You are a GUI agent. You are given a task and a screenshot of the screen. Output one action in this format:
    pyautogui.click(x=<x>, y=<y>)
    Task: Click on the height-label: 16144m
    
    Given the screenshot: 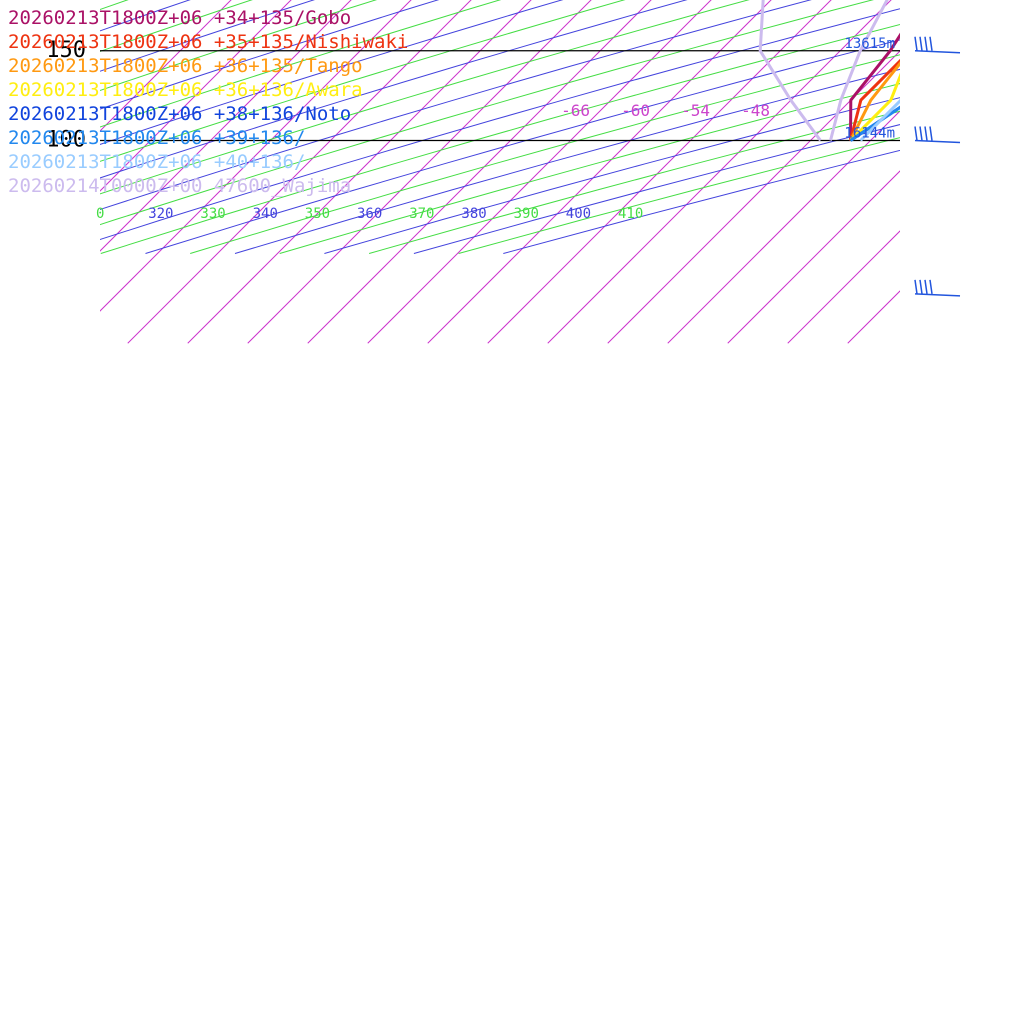 What is the action you would take?
    pyautogui.click(x=869, y=134)
    